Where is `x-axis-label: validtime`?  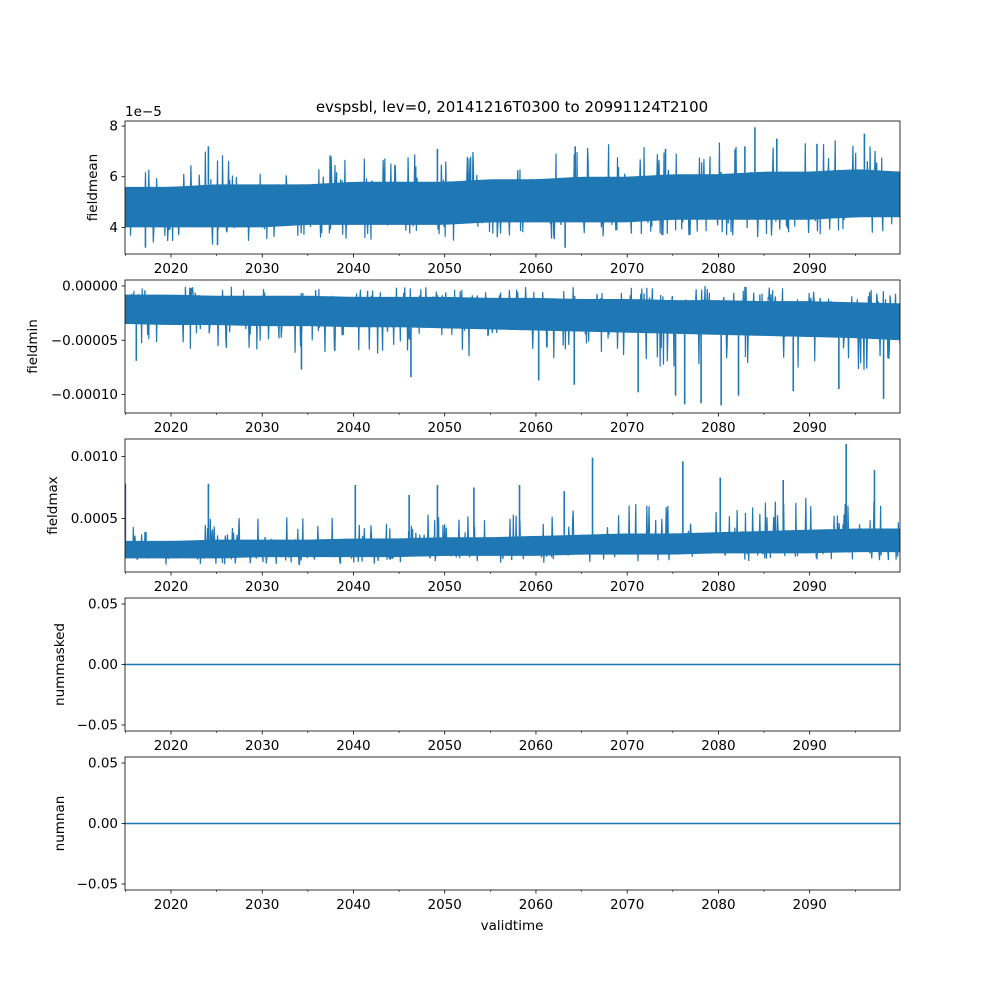
x-axis-label: validtime is located at coordinates (512, 926).